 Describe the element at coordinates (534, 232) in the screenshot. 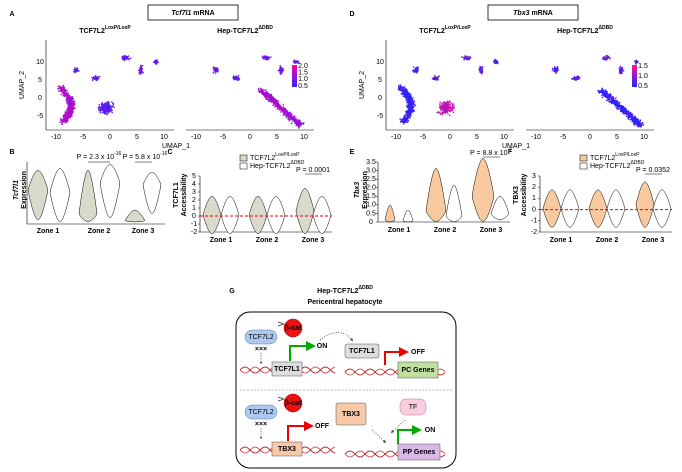

I see `y-tick-label: -2` at that location.